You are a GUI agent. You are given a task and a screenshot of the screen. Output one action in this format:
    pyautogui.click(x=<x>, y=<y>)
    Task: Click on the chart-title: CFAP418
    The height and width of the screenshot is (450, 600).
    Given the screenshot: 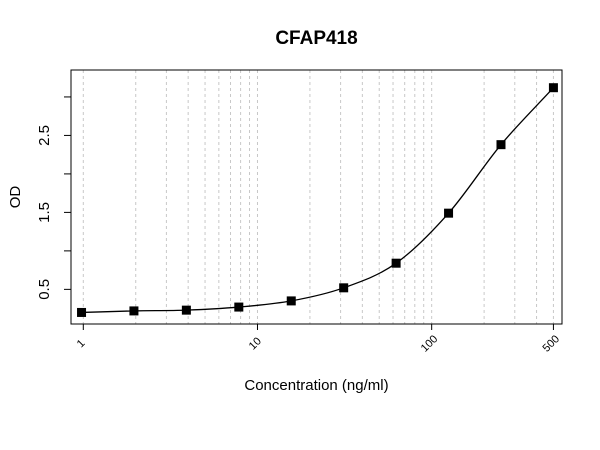 What is the action you would take?
    pyautogui.click(x=316, y=38)
    